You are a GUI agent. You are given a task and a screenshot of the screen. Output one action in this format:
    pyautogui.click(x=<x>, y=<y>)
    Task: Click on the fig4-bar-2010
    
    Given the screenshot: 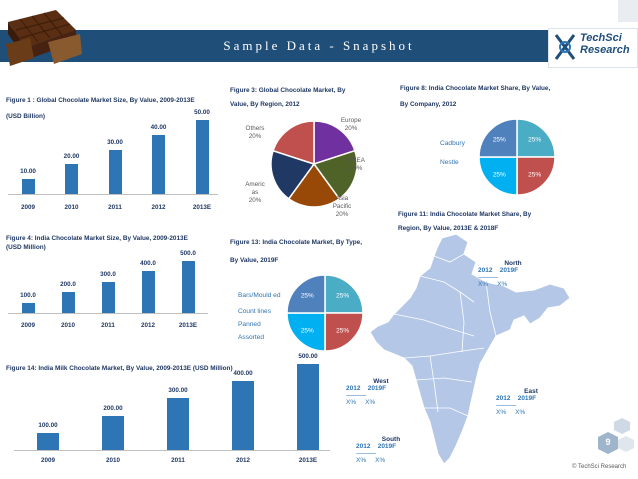 What is the action you would take?
    pyautogui.click(x=68, y=302)
    